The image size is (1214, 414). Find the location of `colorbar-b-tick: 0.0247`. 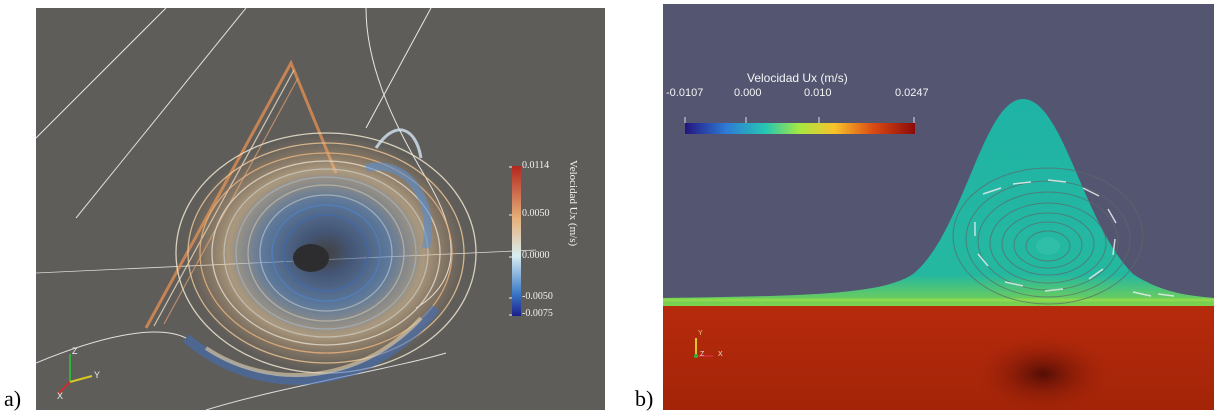

colorbar-b-tick: 0.0247 is located at coordinates (912, 93).